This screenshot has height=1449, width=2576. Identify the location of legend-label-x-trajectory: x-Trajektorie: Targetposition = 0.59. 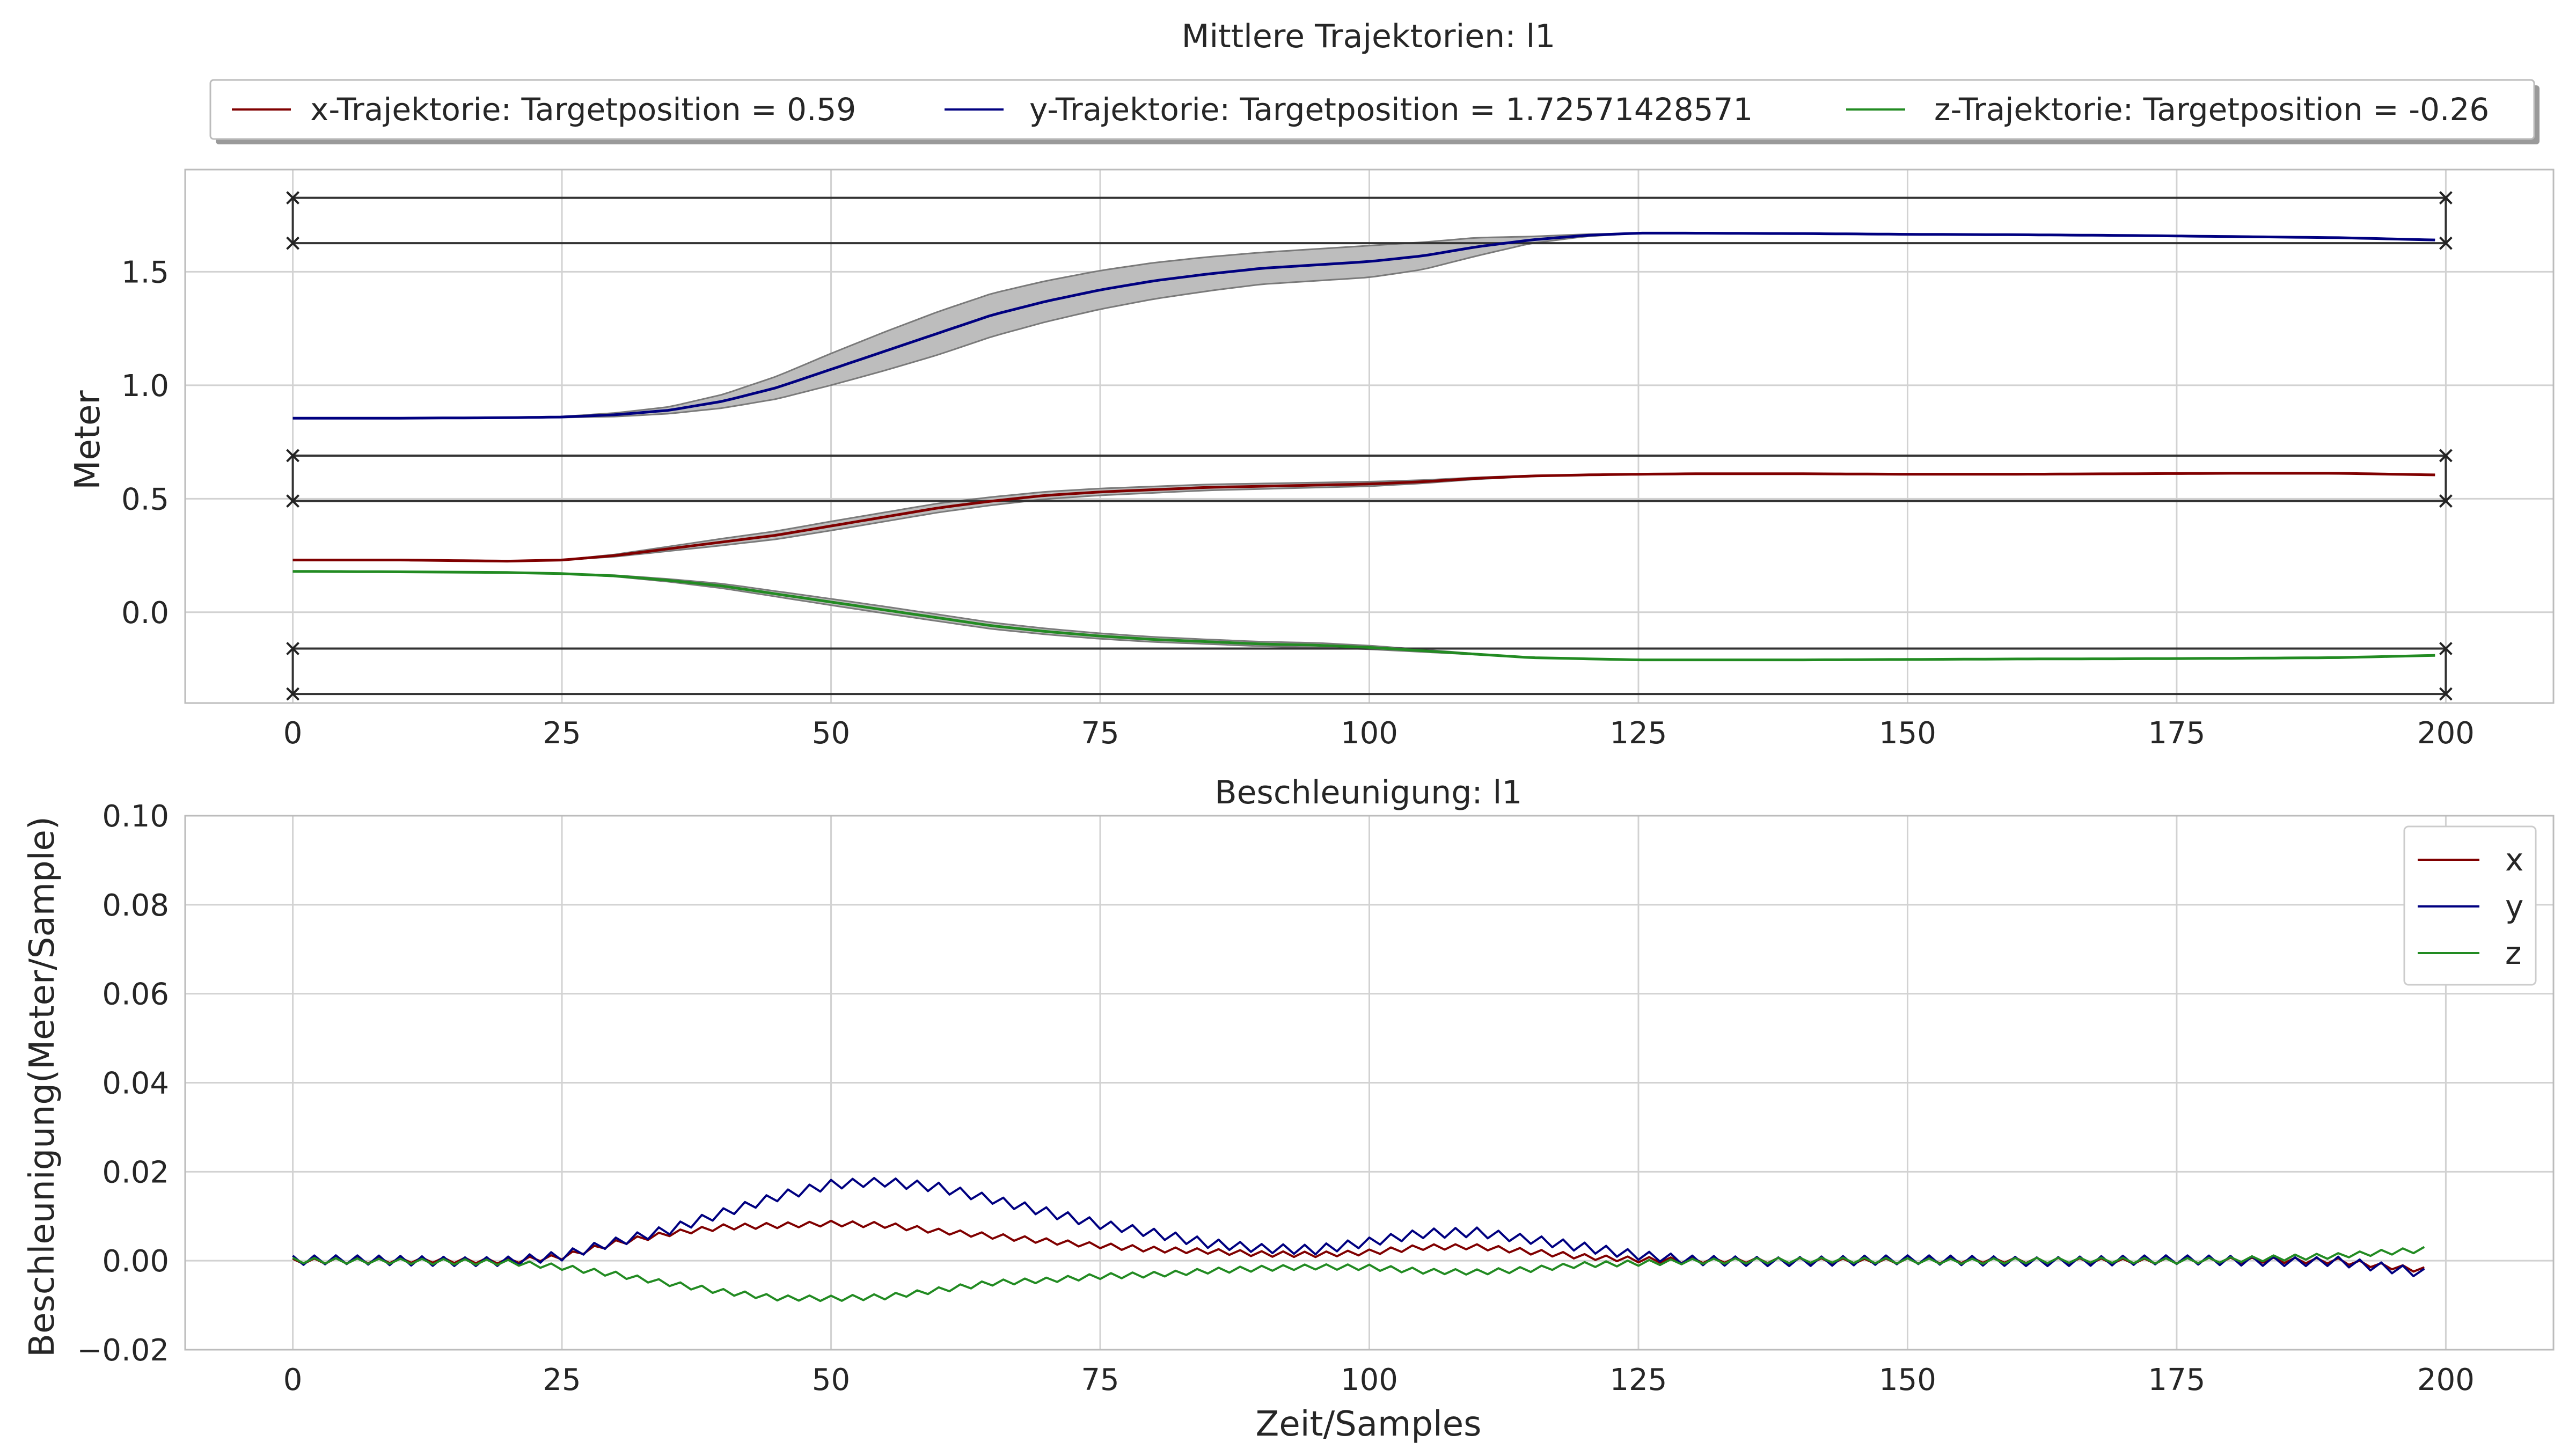
(583, 109).